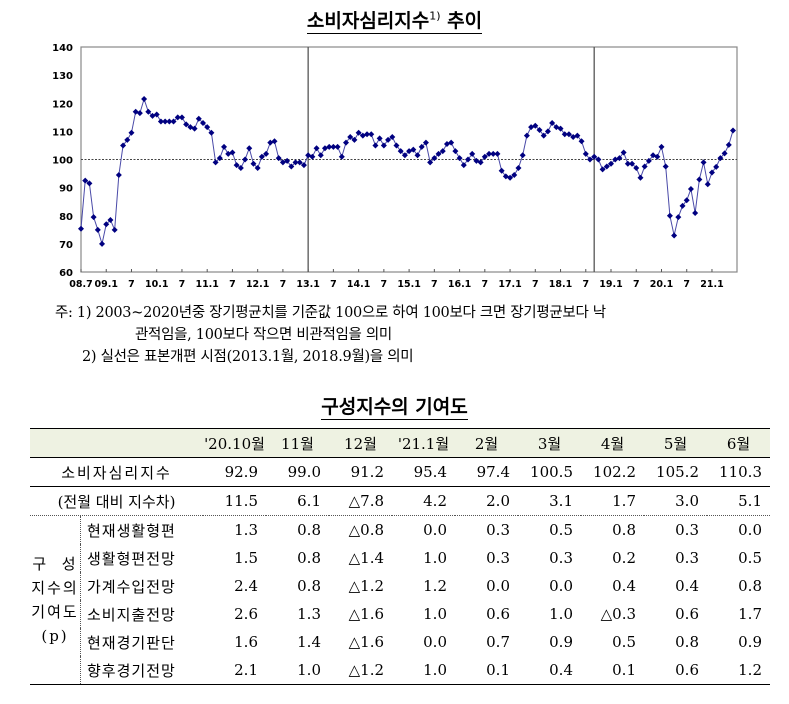  What do you see at coordinates (297, 472) in the screenshot?
I see `value-cell: 99.0` at bounding box center [297, 472].